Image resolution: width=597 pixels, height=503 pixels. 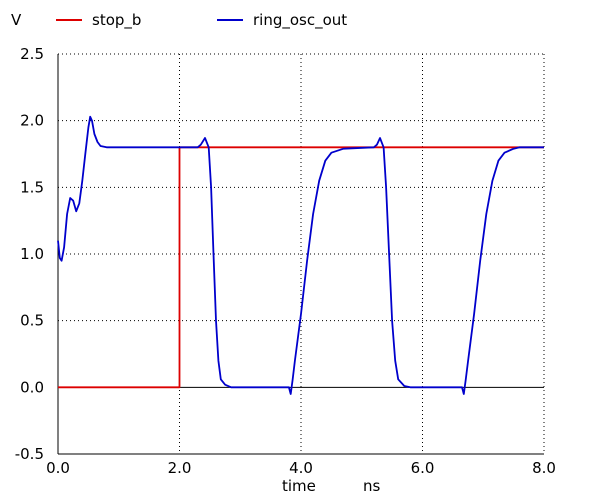 I want to click on x-tick-label: 4.0, so click(x=301, y=468).